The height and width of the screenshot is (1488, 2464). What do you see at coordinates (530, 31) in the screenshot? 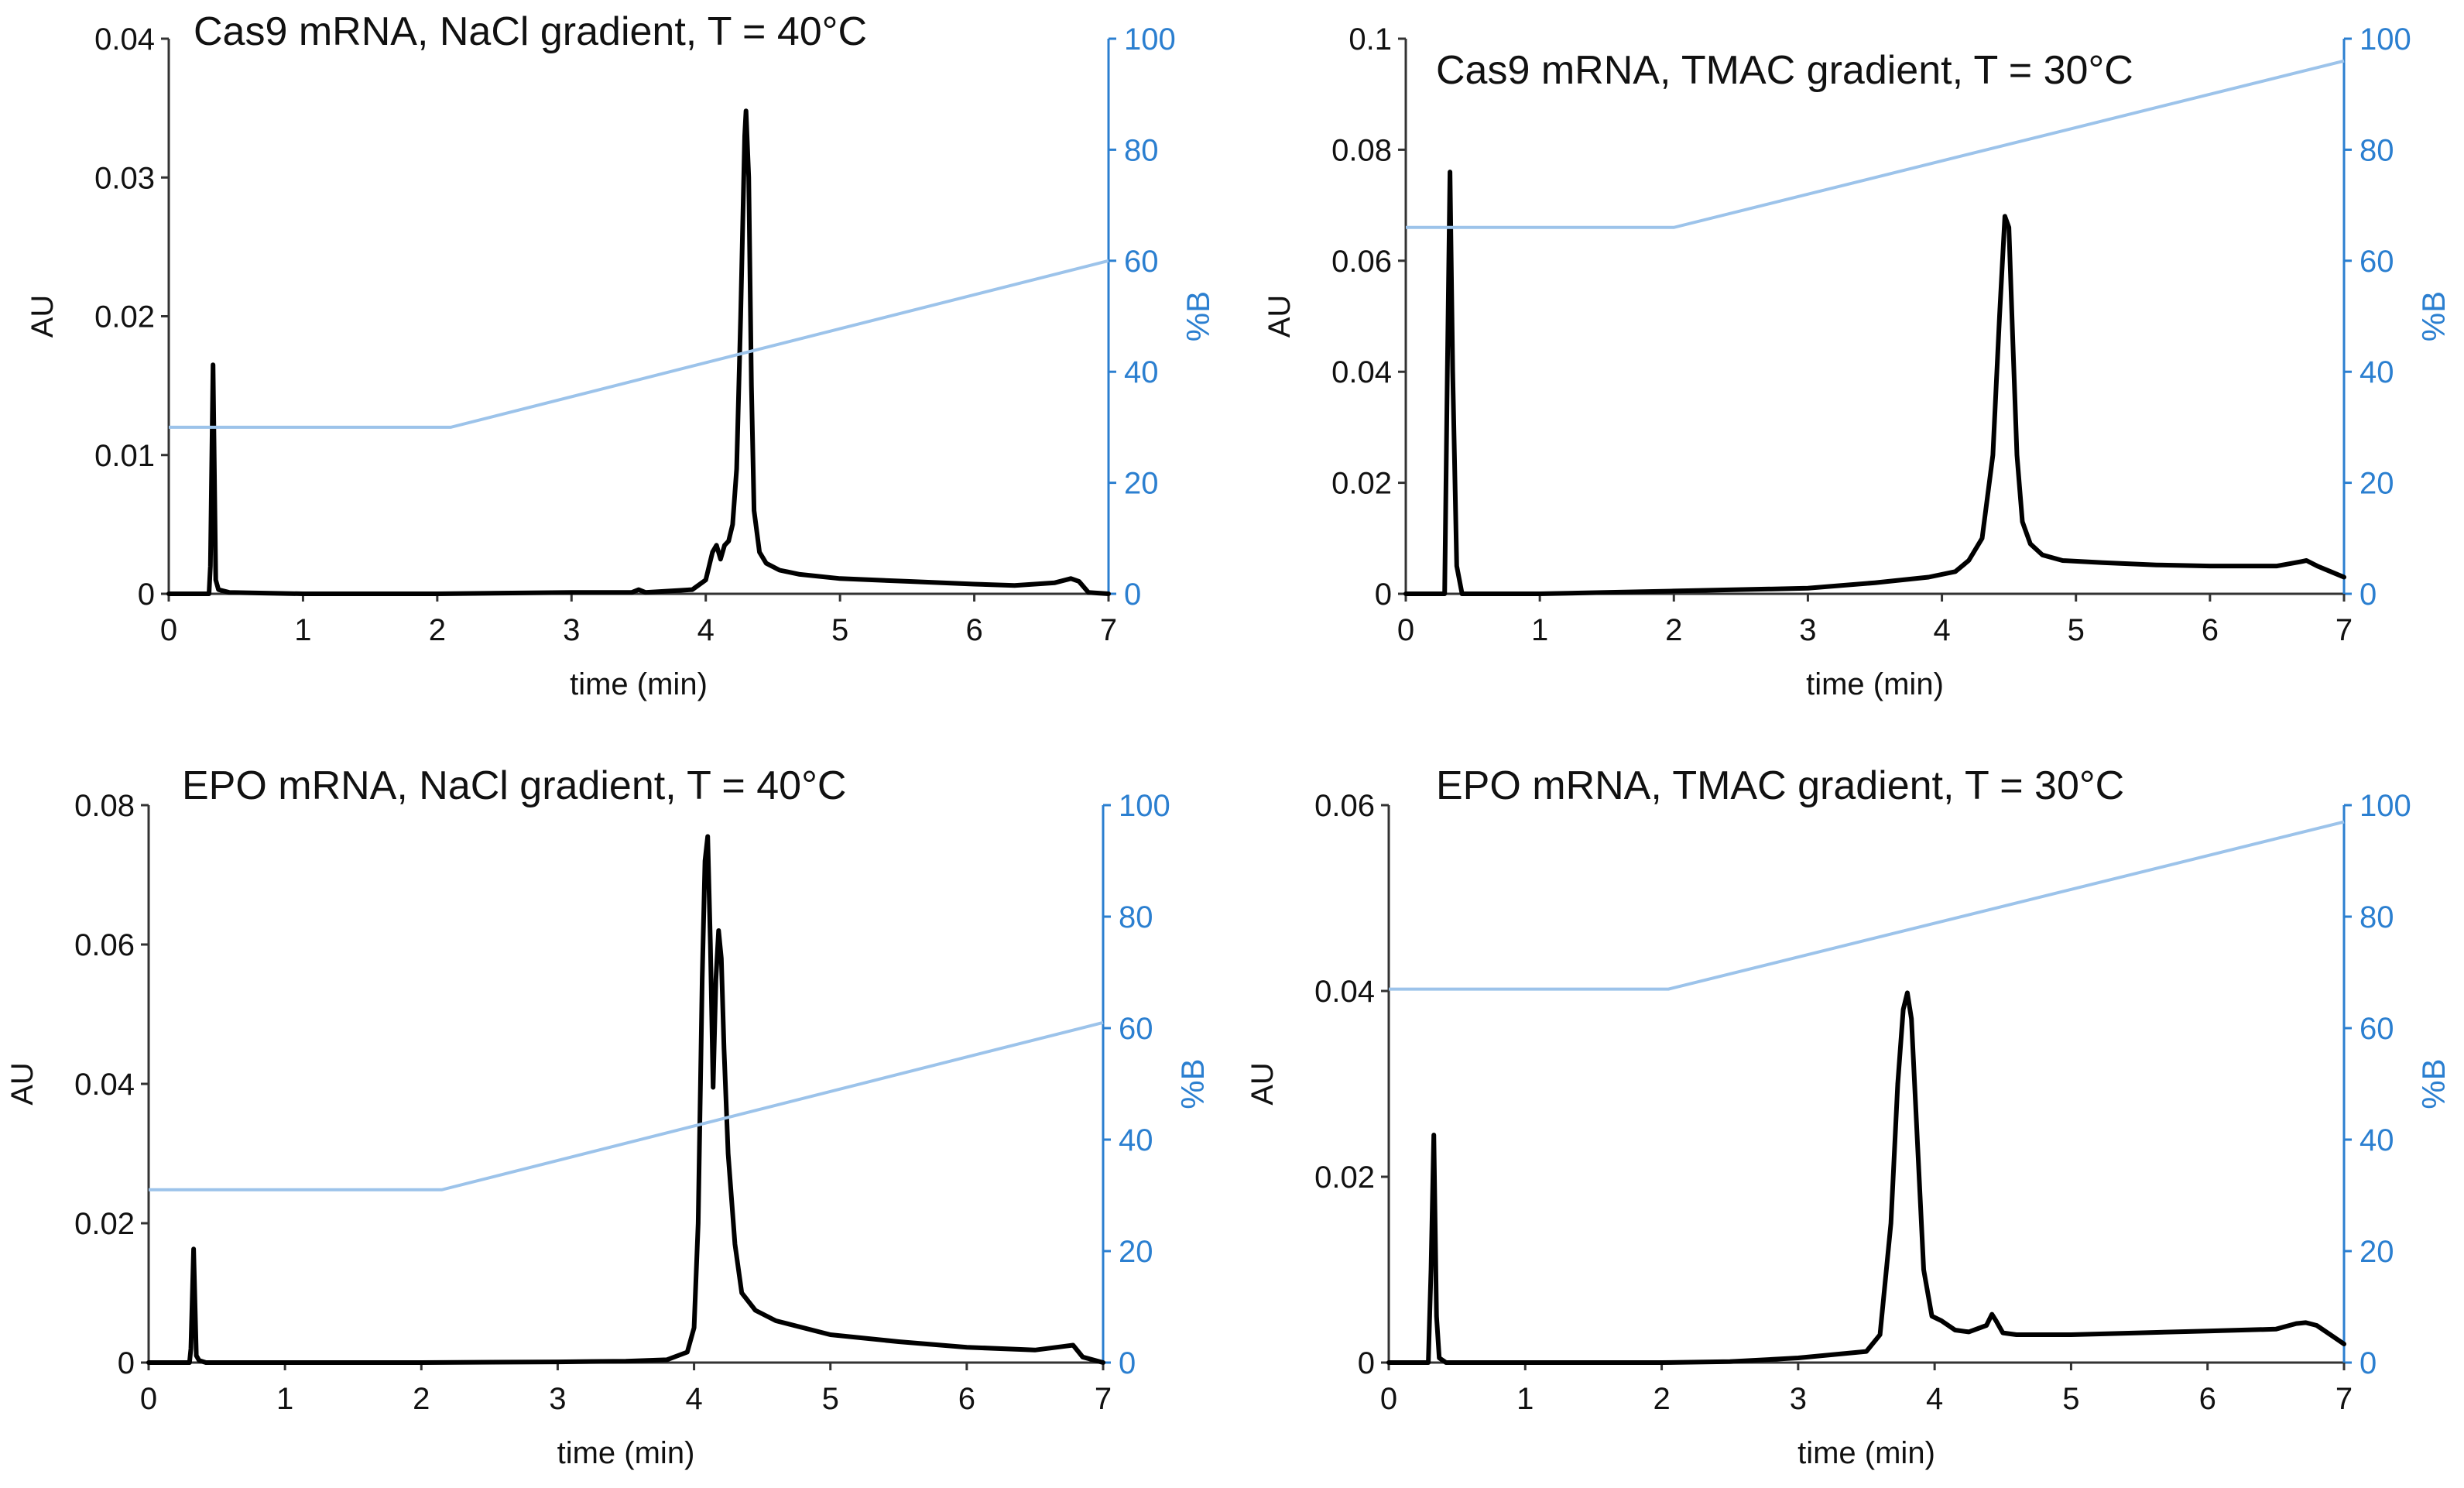
I see `chart-title: Cas9 mRNA, NaCl gradient, T = 40°C` at bounding box center [530, 31].